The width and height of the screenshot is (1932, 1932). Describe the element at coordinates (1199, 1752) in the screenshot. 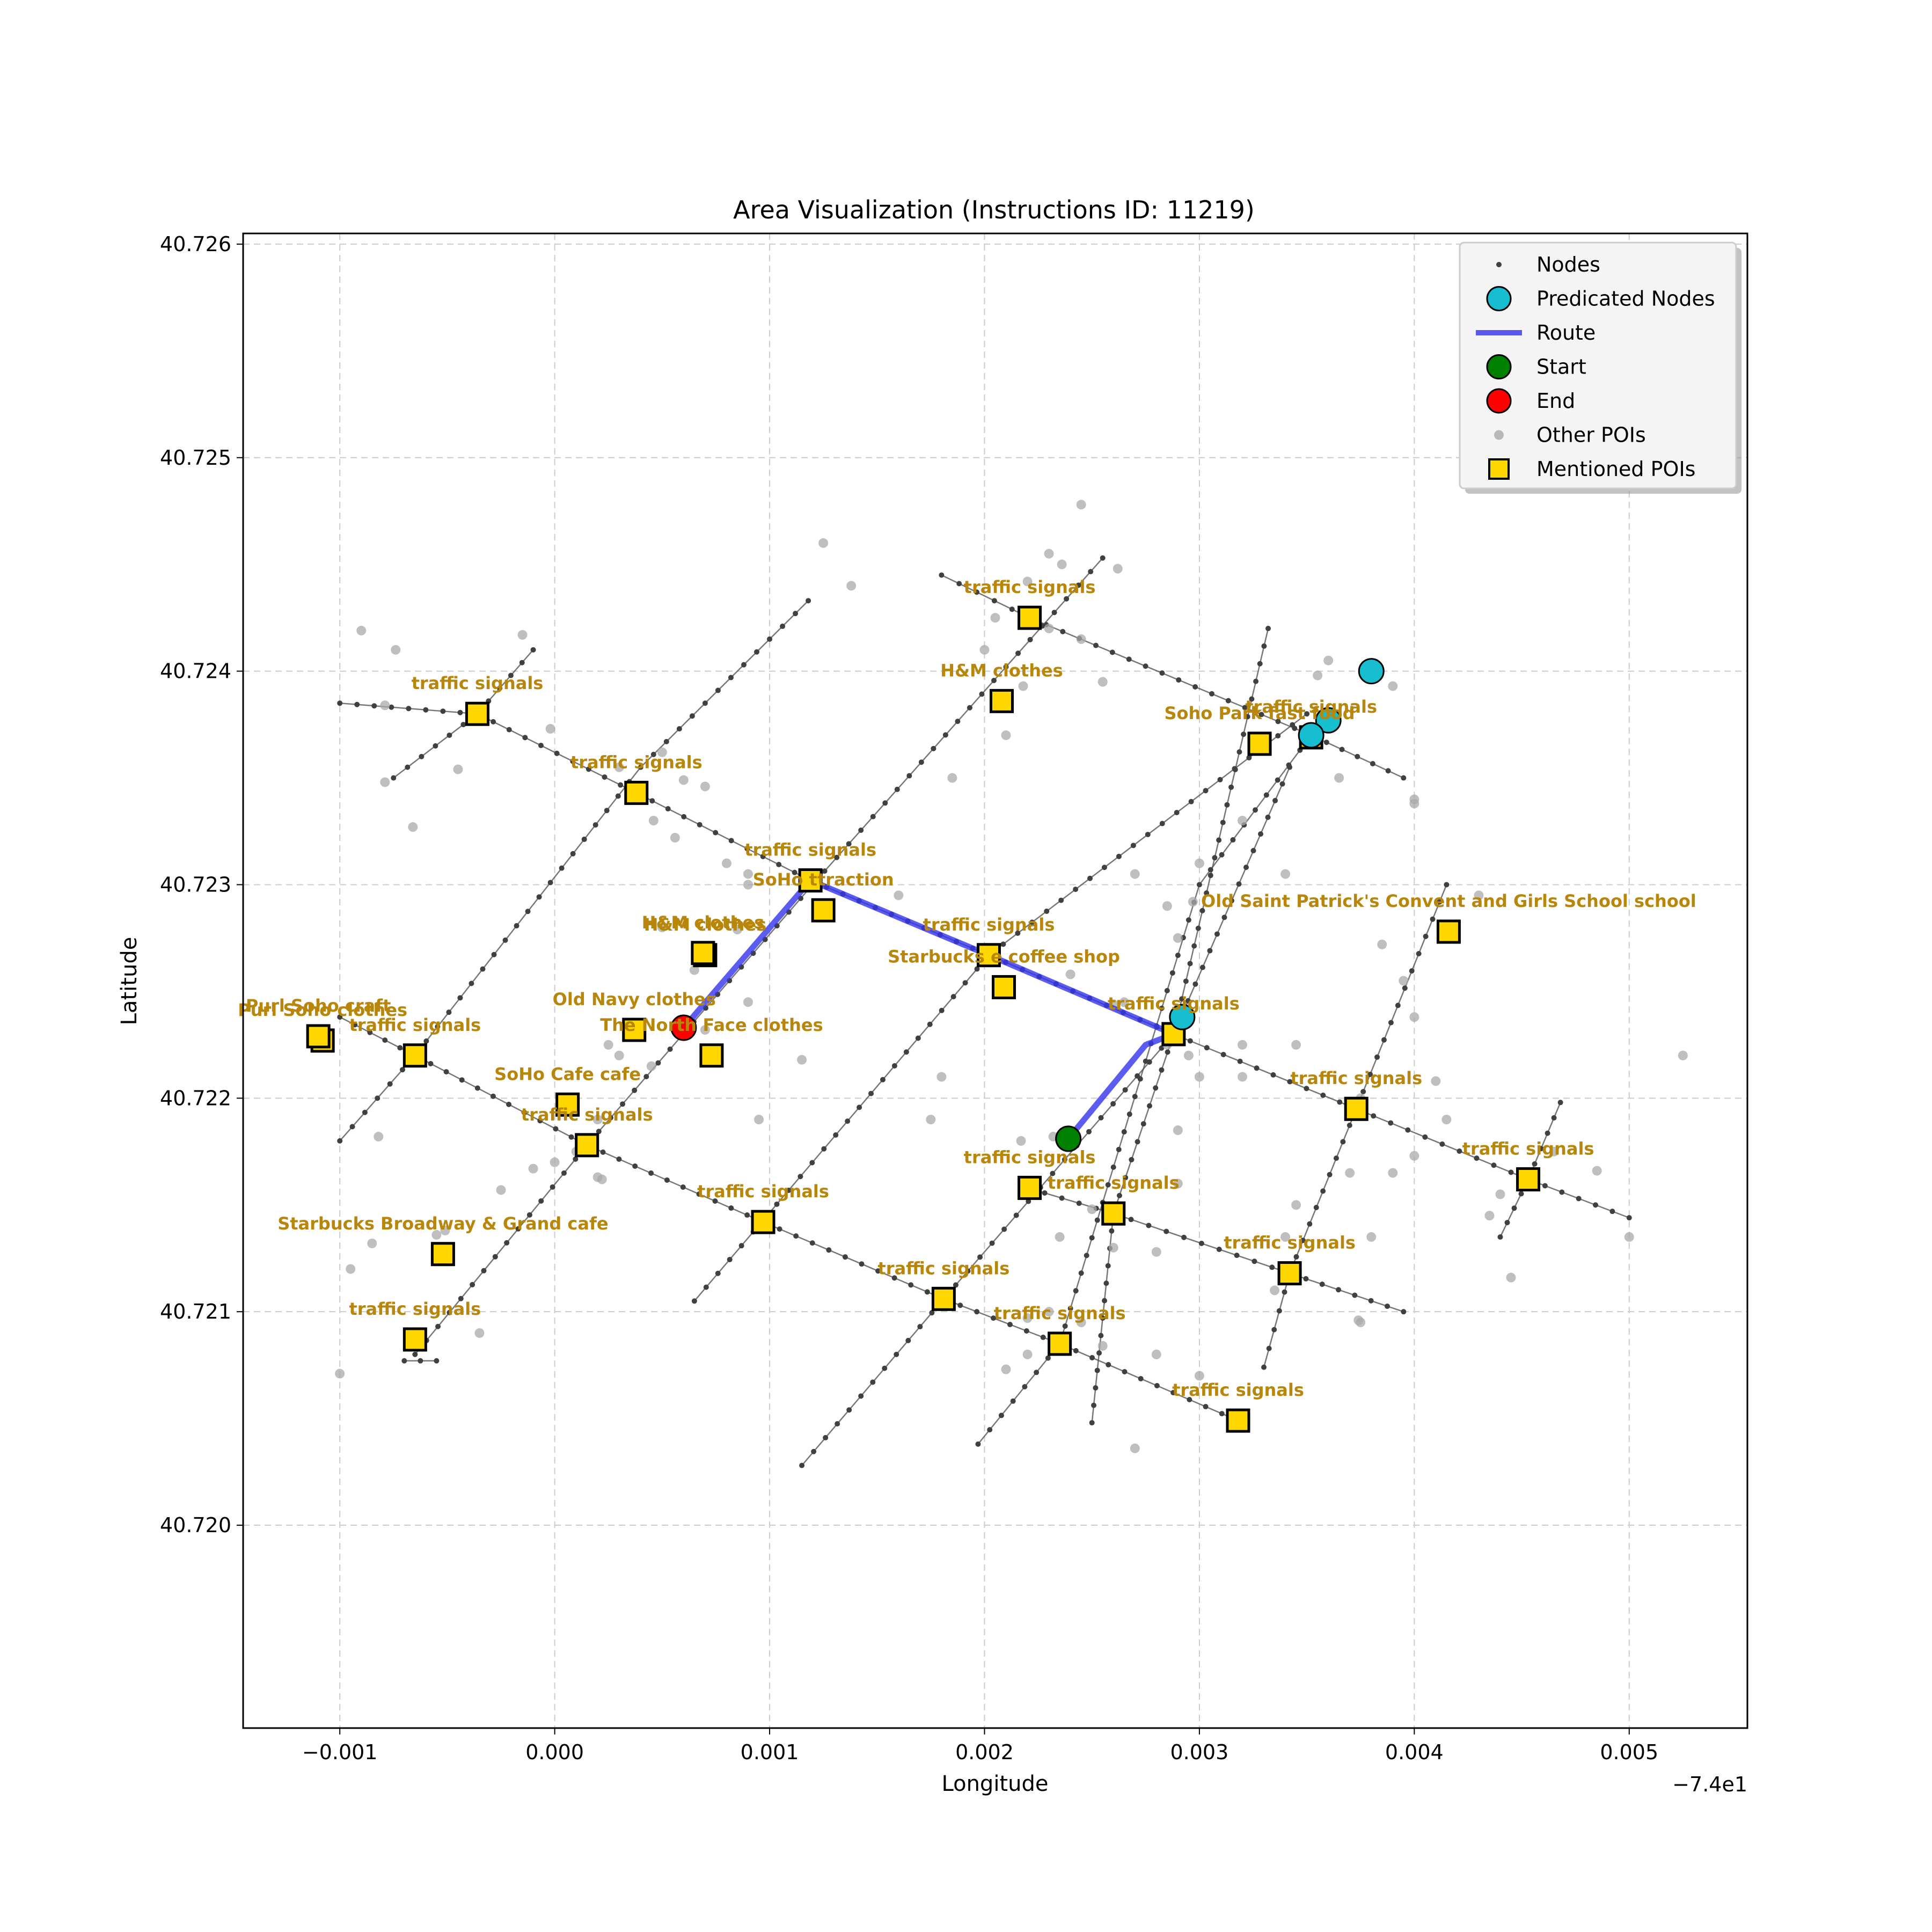

I see `x-tick-label: 0.003` at that location.